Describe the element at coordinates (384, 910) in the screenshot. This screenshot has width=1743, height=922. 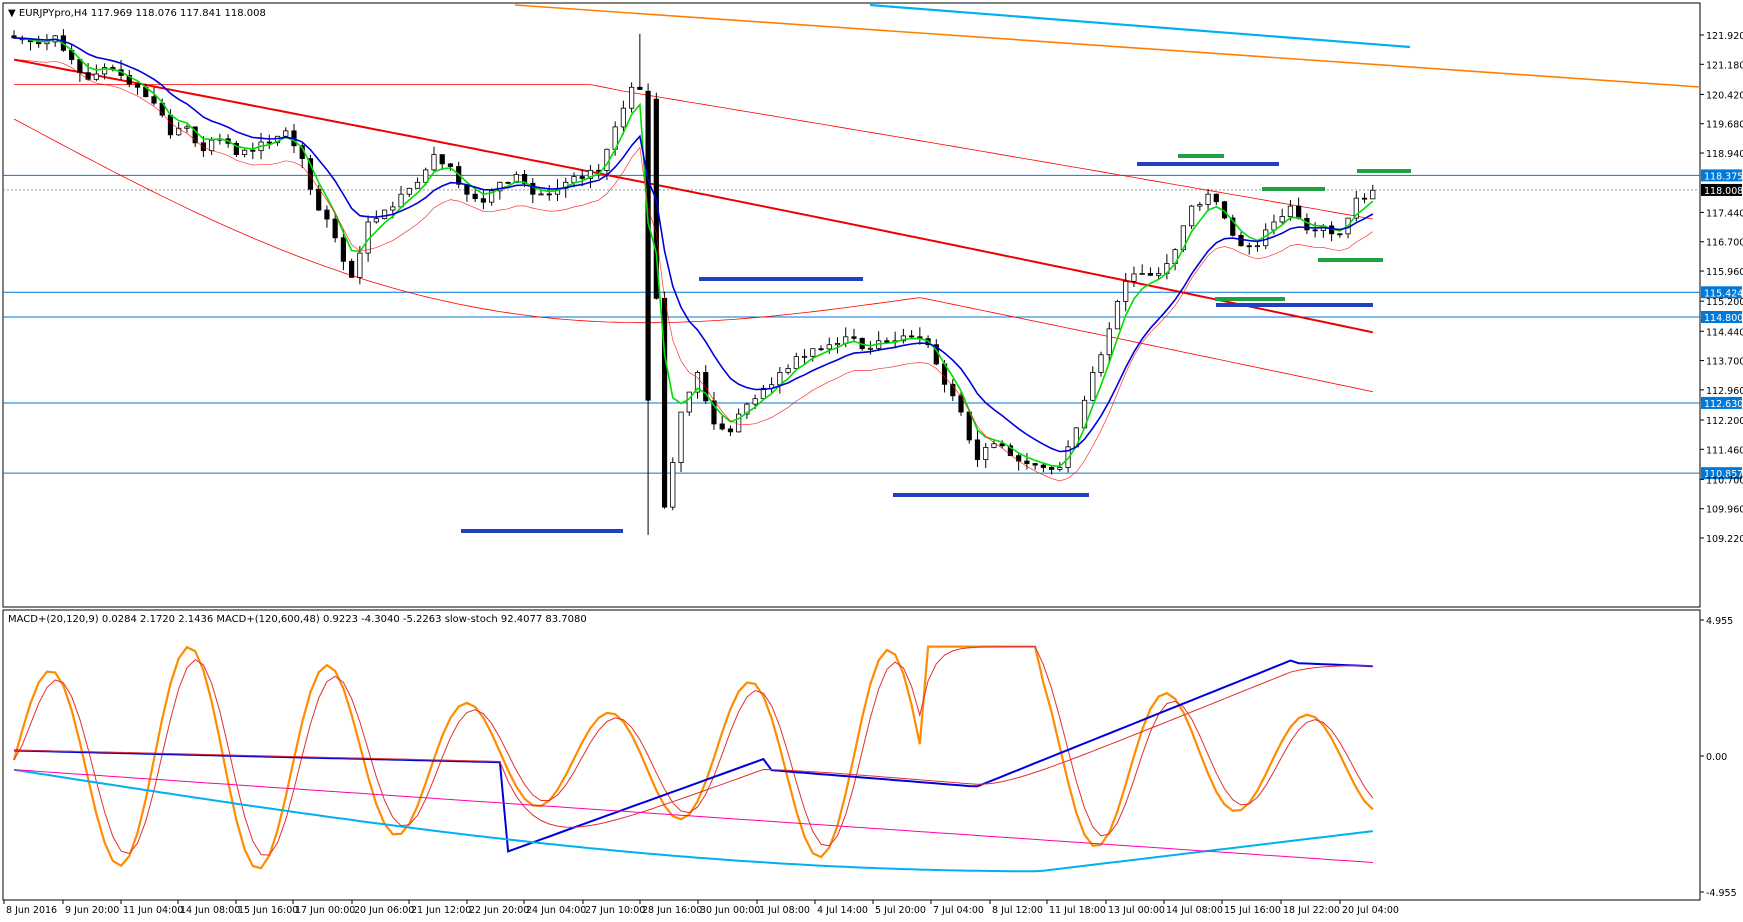
I see `time-tick-6: 20 Jun 06:00` at that location.